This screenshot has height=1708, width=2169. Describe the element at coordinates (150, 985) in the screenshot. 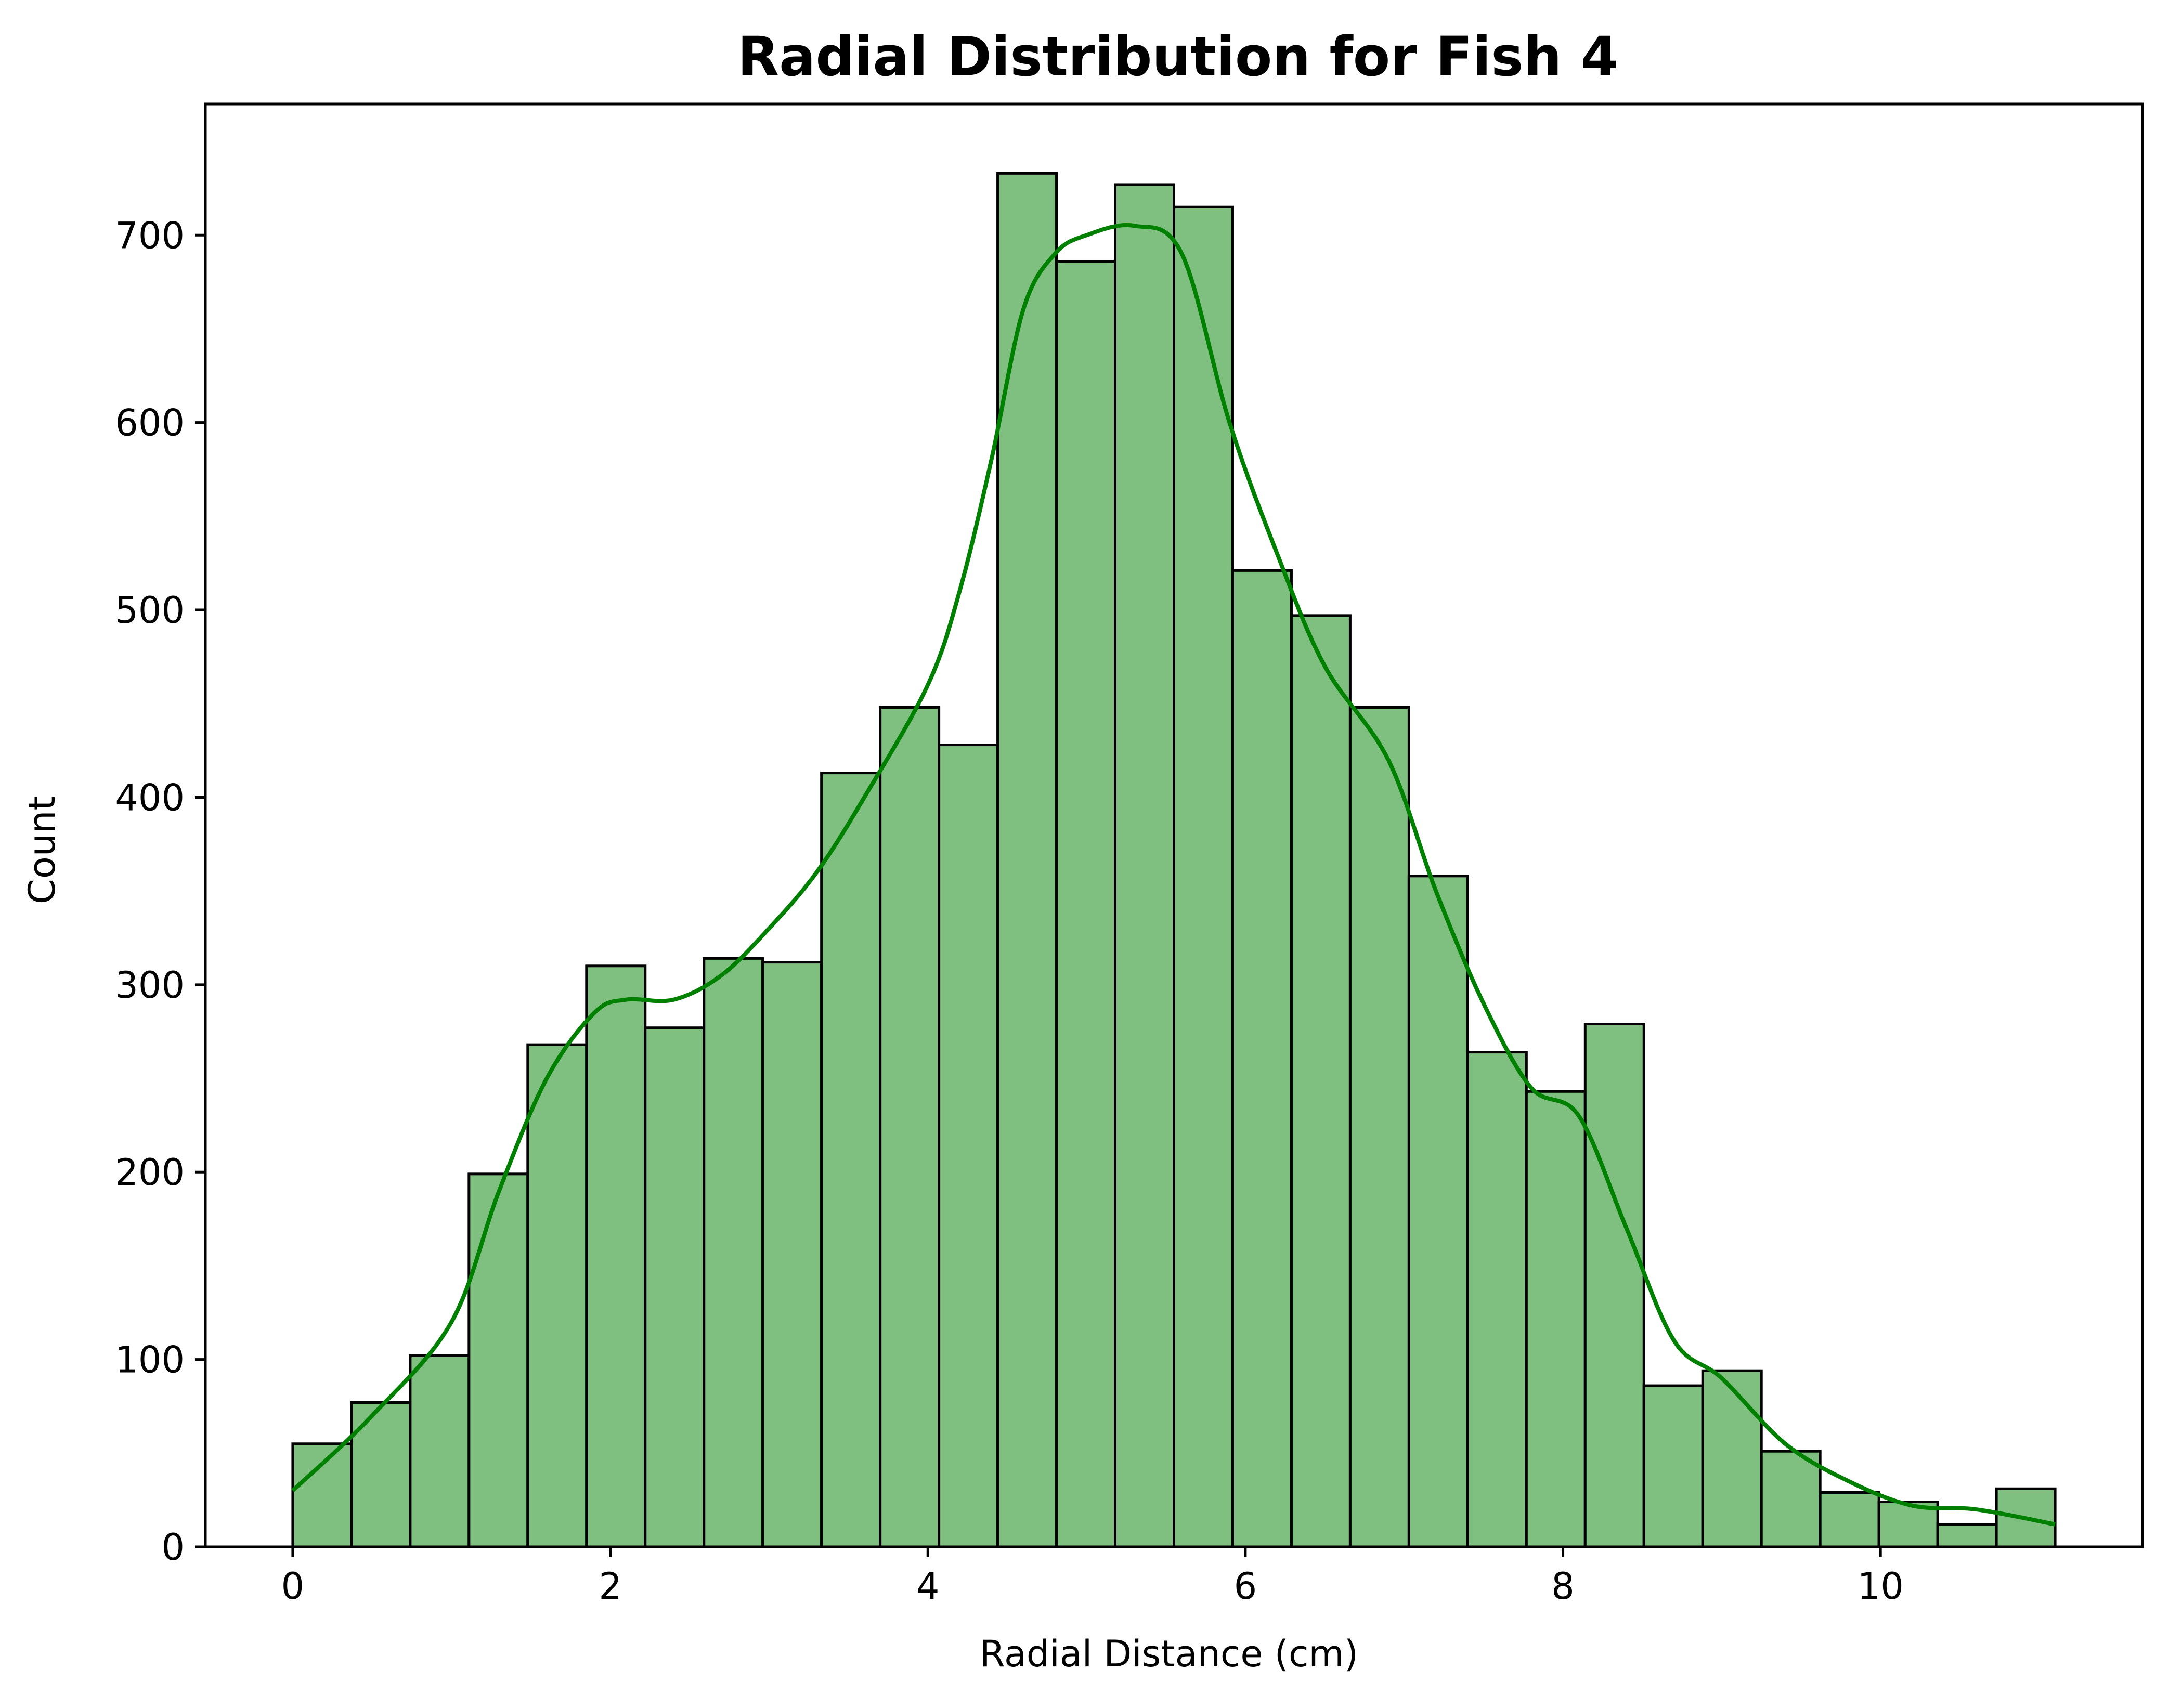

I see `y-tick-label: 300` at that location.